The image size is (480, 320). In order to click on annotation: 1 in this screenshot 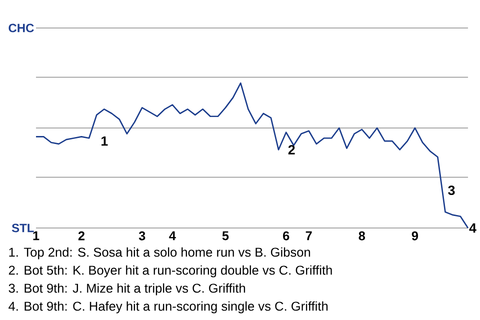, I will do `click(105, 141)`.